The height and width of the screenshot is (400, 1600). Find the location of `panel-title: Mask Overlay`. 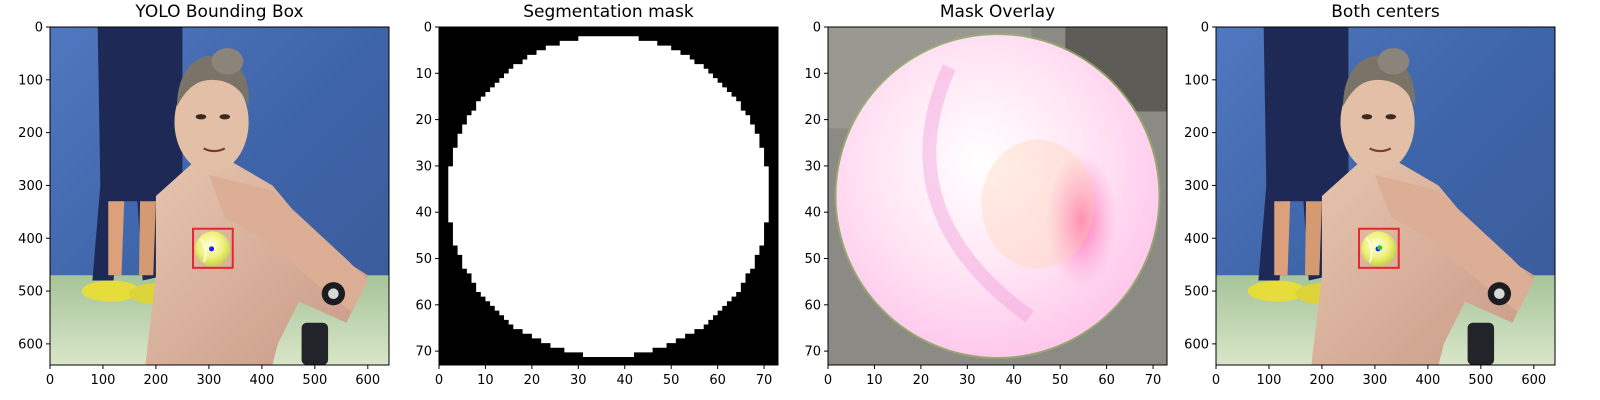

panel-title: Mask Overlay is located at coordinates (997, 12).